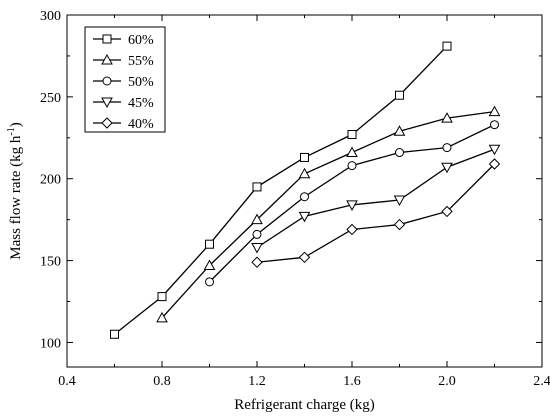  What do you see at coordinates (123, 61) in the screenshot?
I see `legend-item: 55%` at bounding box center [123, 61].